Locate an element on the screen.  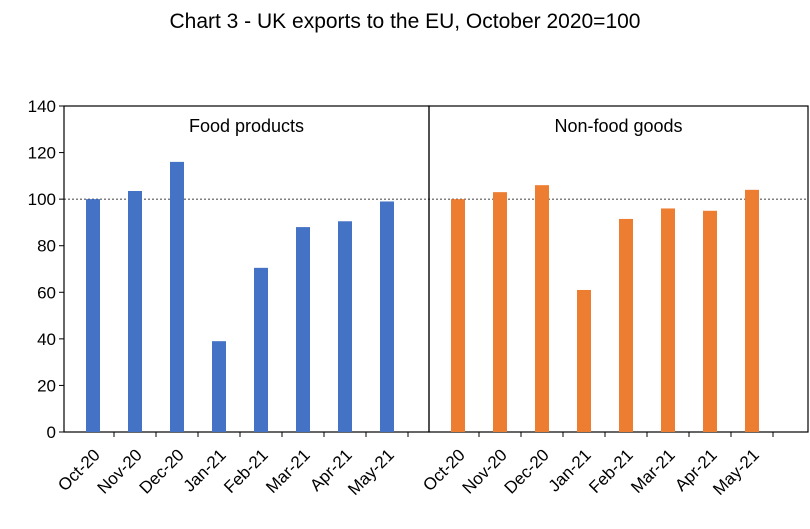
y-tick-label: 80 is located at coordinates (46, 246).